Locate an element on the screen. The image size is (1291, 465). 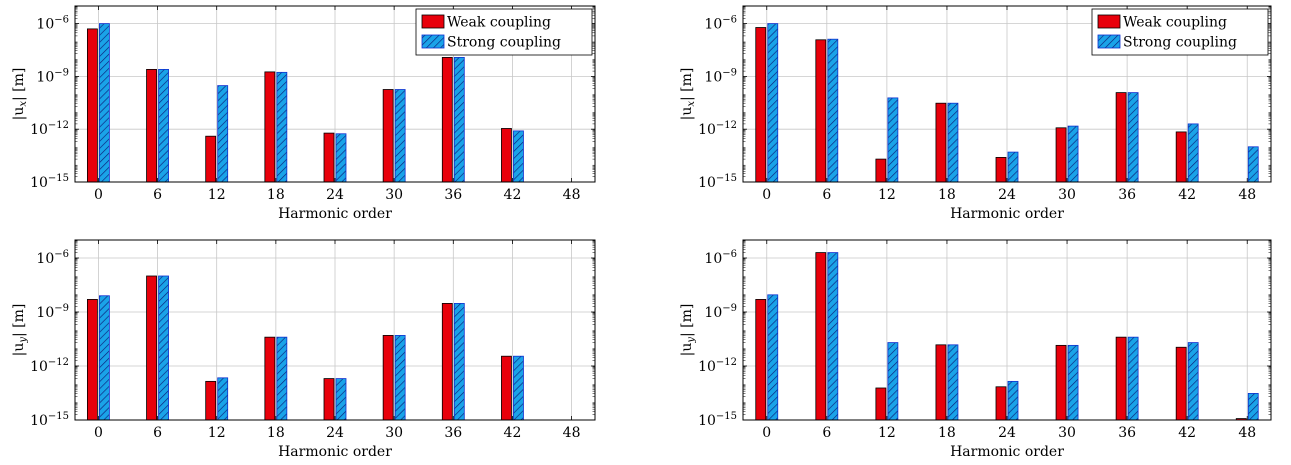
legend-swatch-weak is located at coordinates (433, 21).